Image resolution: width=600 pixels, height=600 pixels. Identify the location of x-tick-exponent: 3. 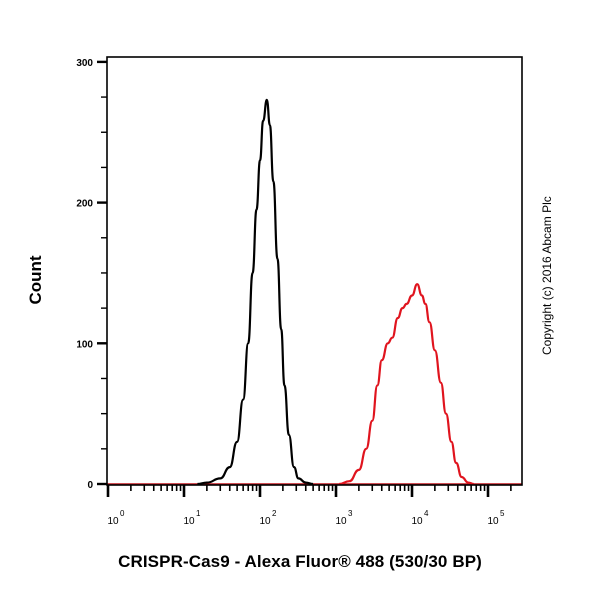
(350, 513).